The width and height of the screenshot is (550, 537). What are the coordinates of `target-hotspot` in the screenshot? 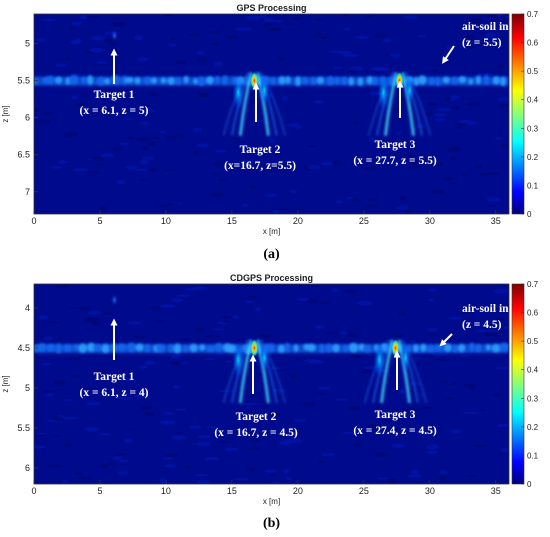 It's located at (254, 80).